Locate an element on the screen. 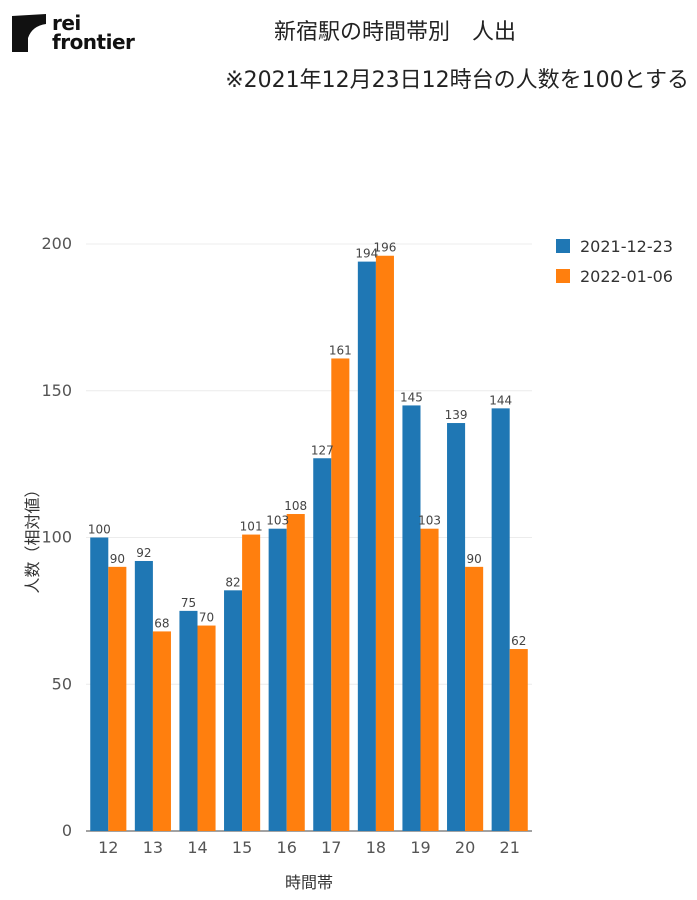 The image size is (697, 900). data-label: 127 is located at coordinates (322, 450).